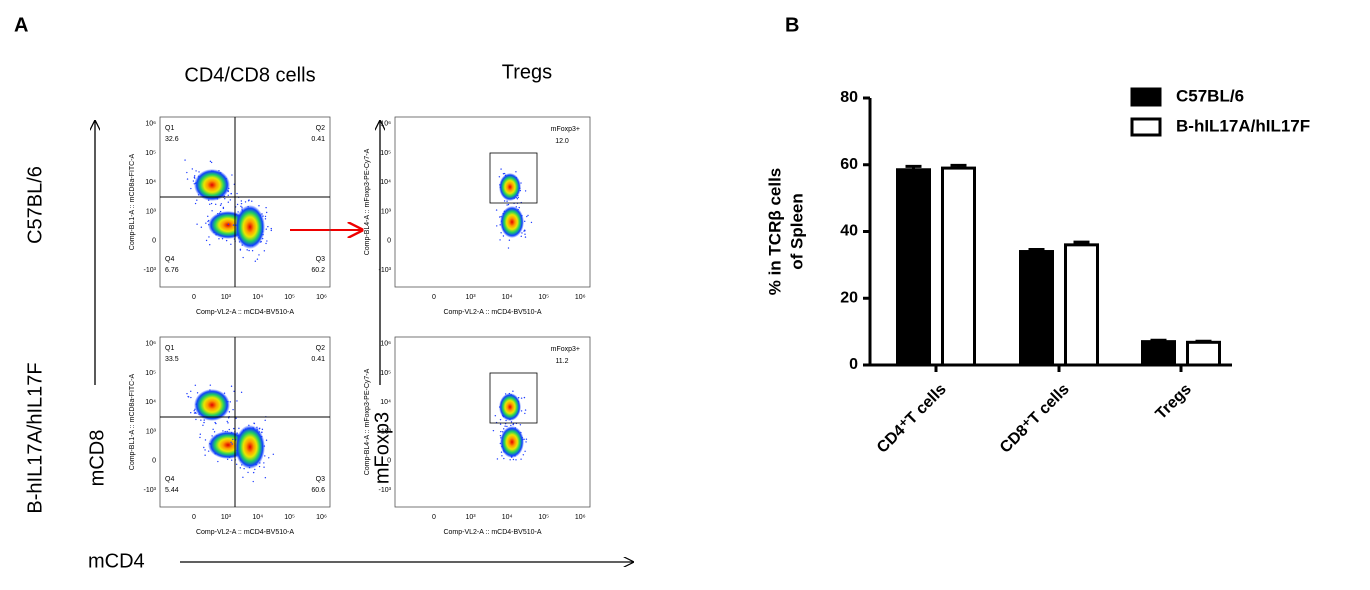  Describe the element at coordinates (151, 431) in the screenshot. I see `y-tick-label: 10³` at that location.